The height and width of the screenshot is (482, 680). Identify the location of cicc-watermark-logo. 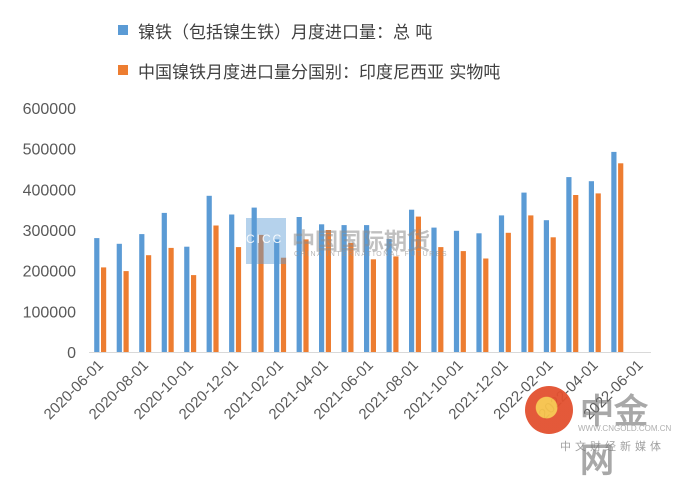
(266, 241).